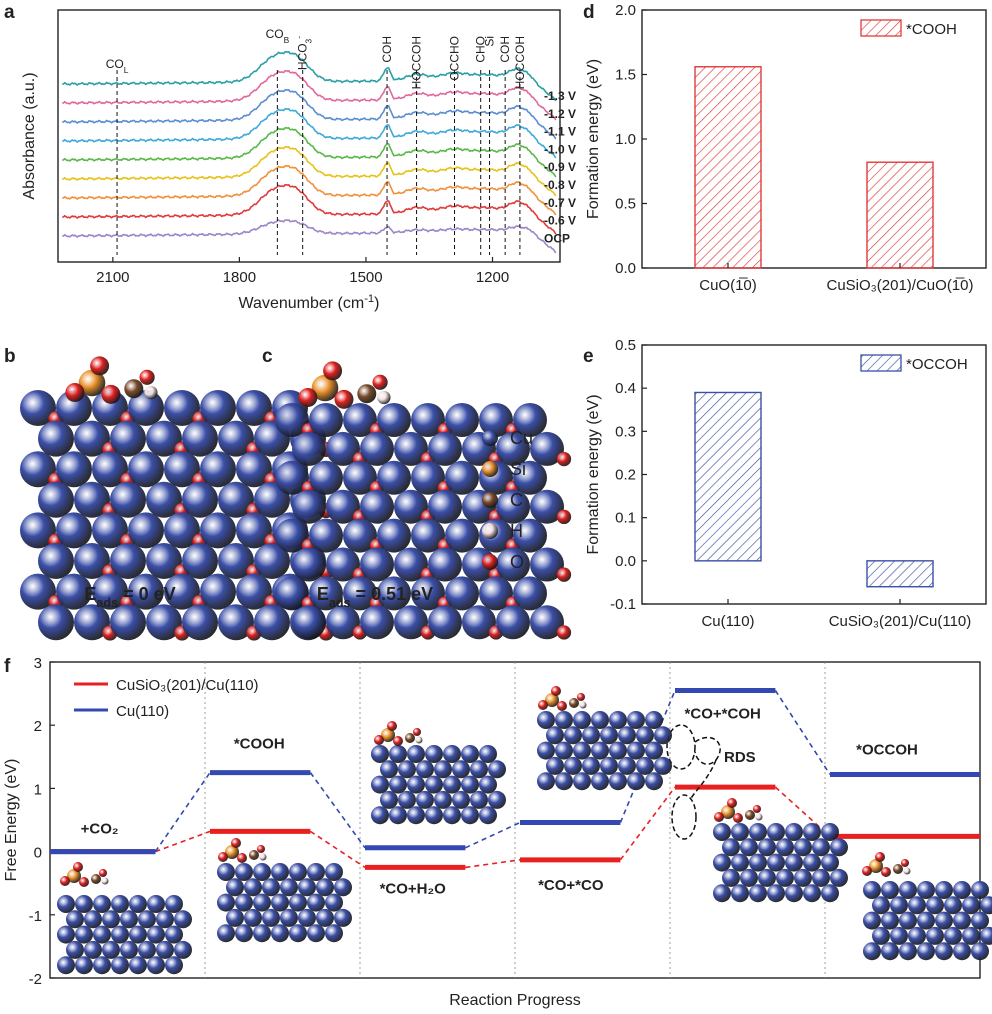 This screenshot has width=992, height=1014. What do you see at coordinates (177, 515) in the screenshot?
I see `model-slab-b` at bounding box center [177, 515].